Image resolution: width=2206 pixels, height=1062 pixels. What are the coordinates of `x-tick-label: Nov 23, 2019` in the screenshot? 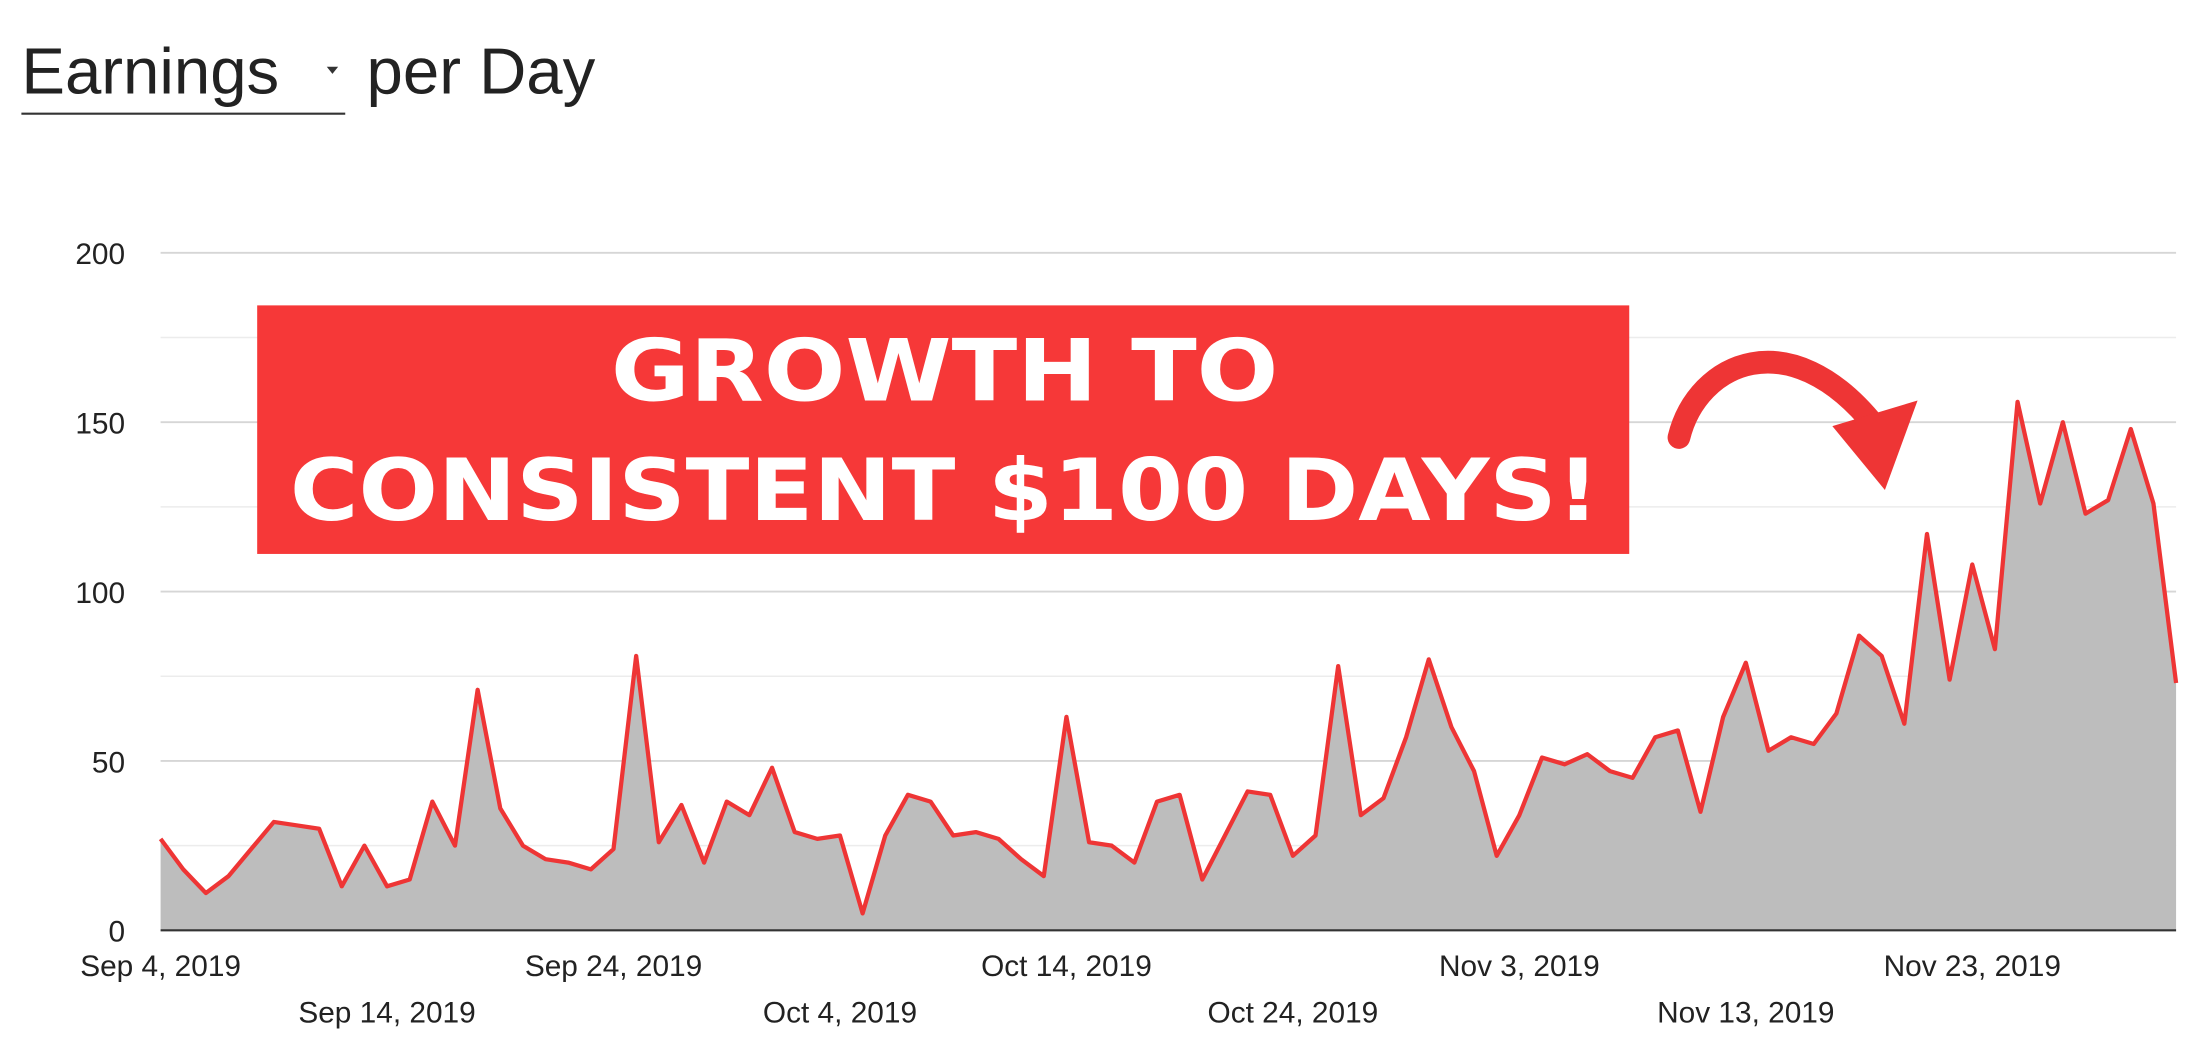 It's located at (1972, 966).